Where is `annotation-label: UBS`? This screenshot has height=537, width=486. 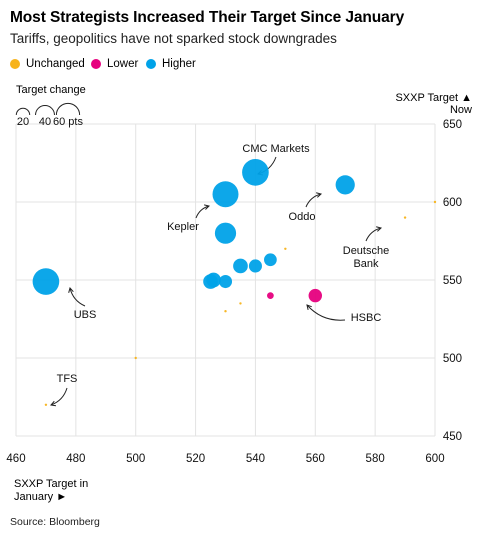 annotation-label: UBS is located at coordinates (85, 315).